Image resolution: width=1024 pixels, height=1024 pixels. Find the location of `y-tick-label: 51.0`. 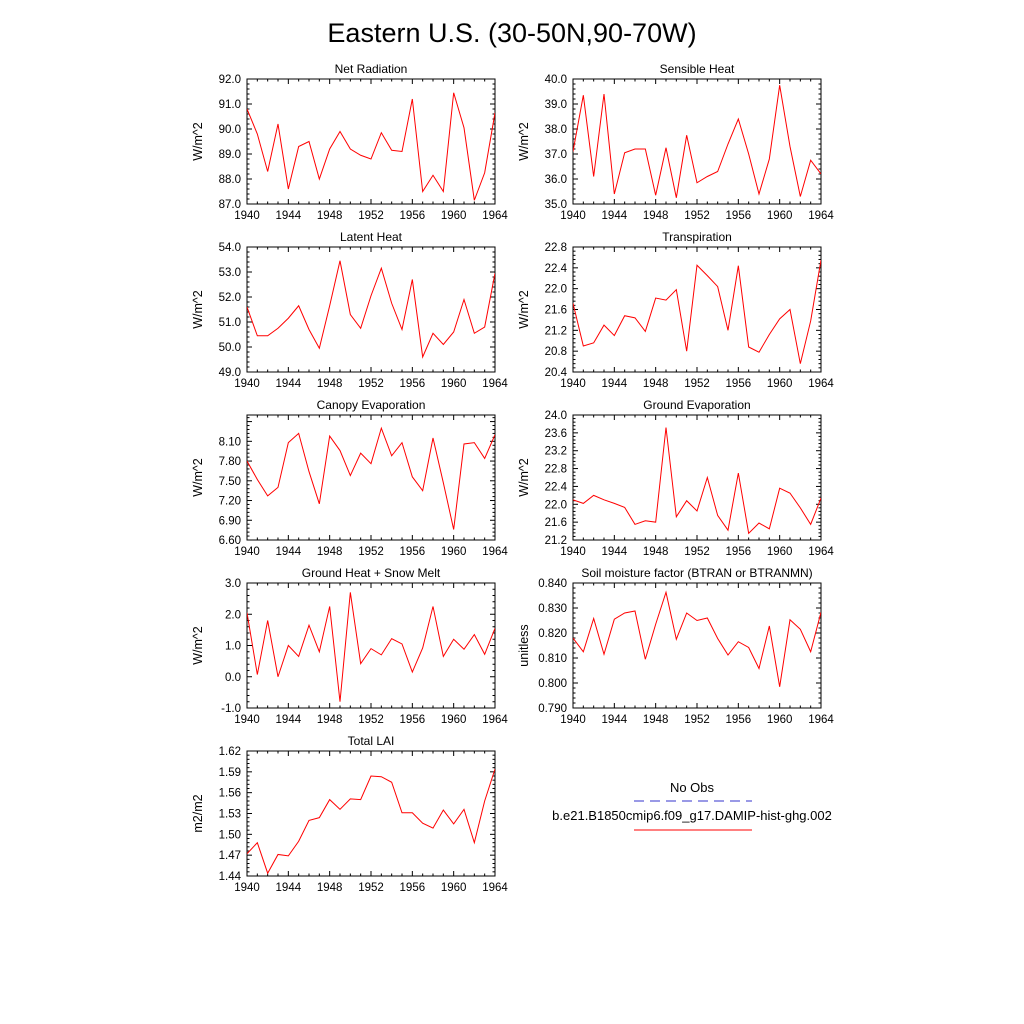

y-tick-label: 51.0 is located at coordinates (230, 323).